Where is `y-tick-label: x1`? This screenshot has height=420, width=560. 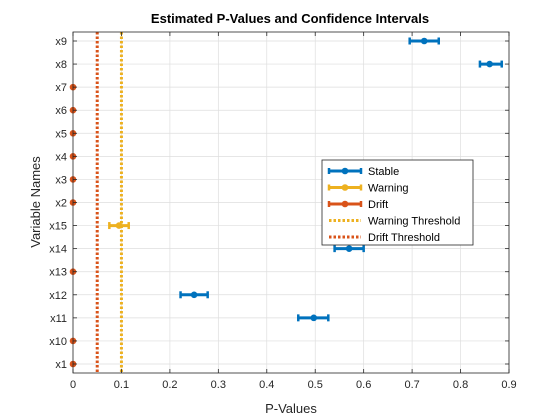
y-tick-label: x1 is located at coordinates (61, 365).